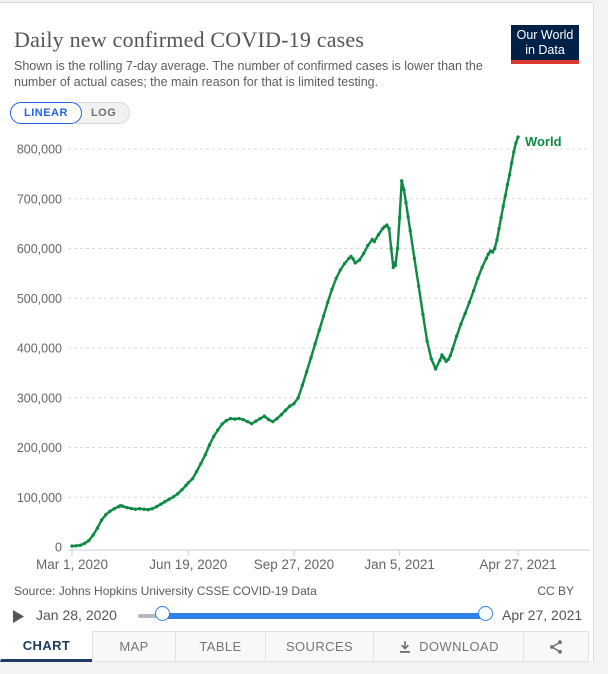  What do you see at coordinates (485, 613) in the screenshot?
I see `timeline-end-handle` at bounding box center [485, 613].